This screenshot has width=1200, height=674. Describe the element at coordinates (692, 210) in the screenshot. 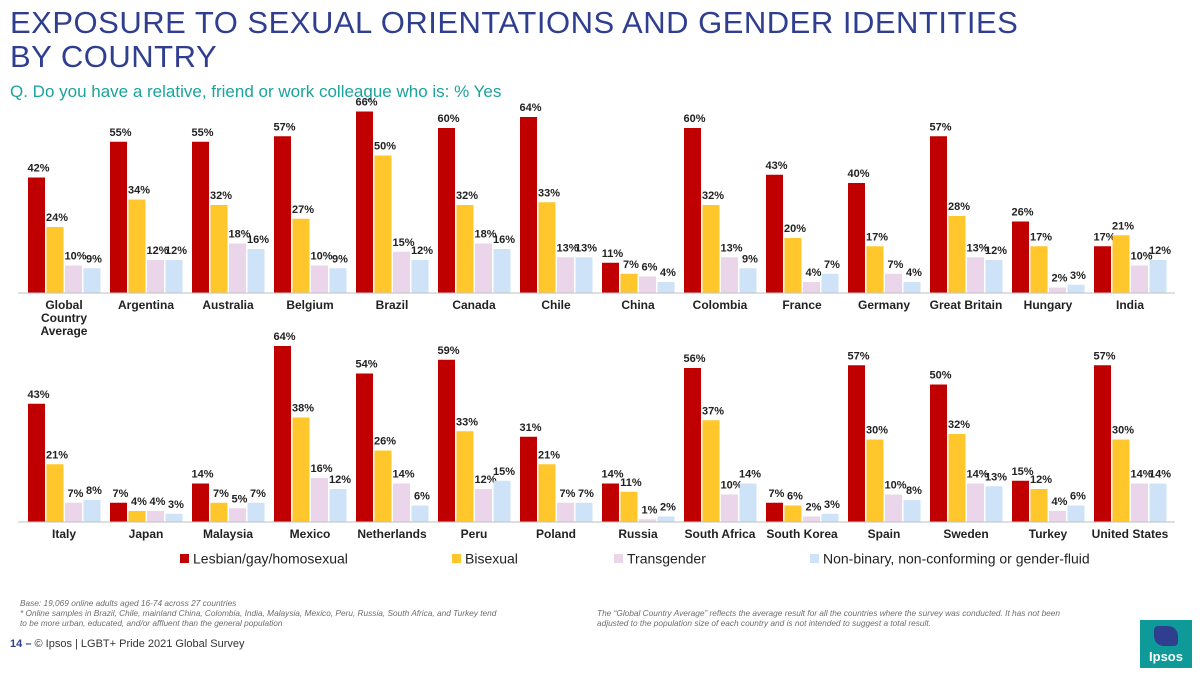

I see `bar-colombia-s1` at that location.